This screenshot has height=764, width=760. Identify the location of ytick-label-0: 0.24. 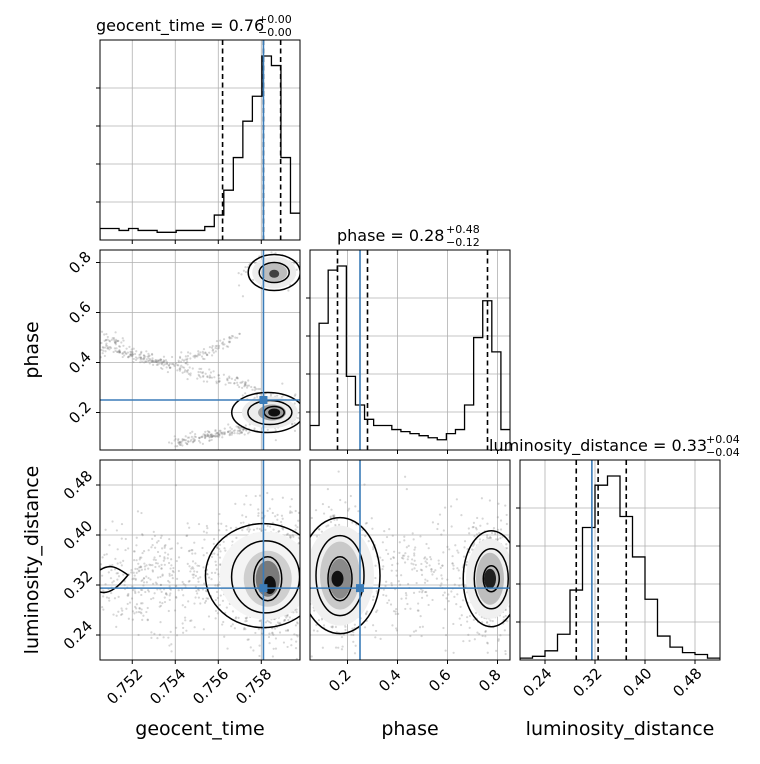
(78, 635).